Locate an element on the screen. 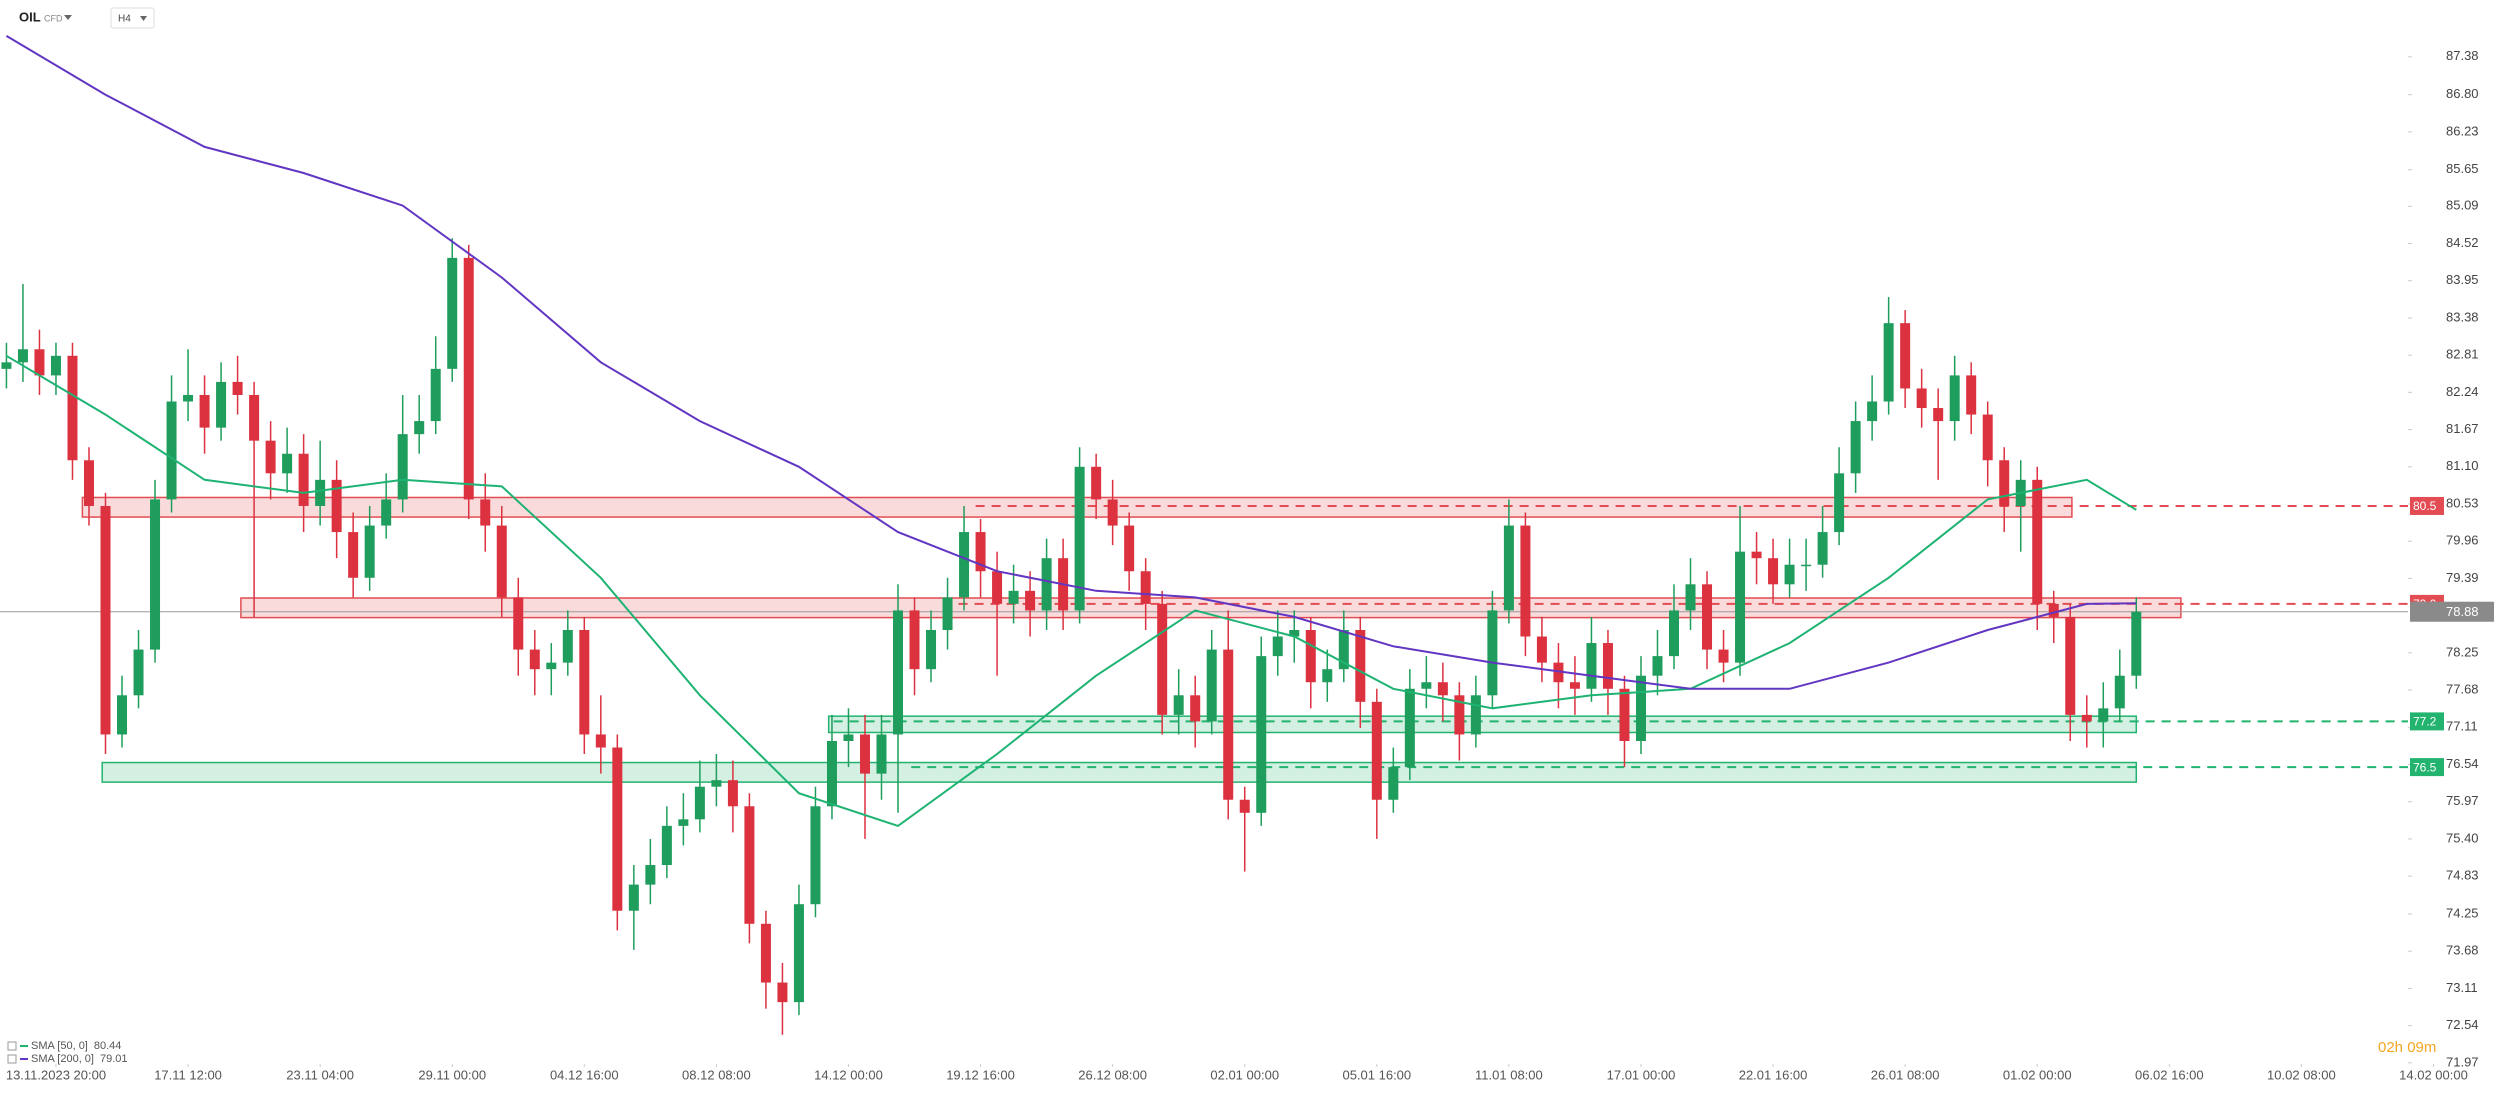 The height and width of the screenshot is (1093, 2506). y-tick-label: 82.81 is located at coordinates (2462, 354).